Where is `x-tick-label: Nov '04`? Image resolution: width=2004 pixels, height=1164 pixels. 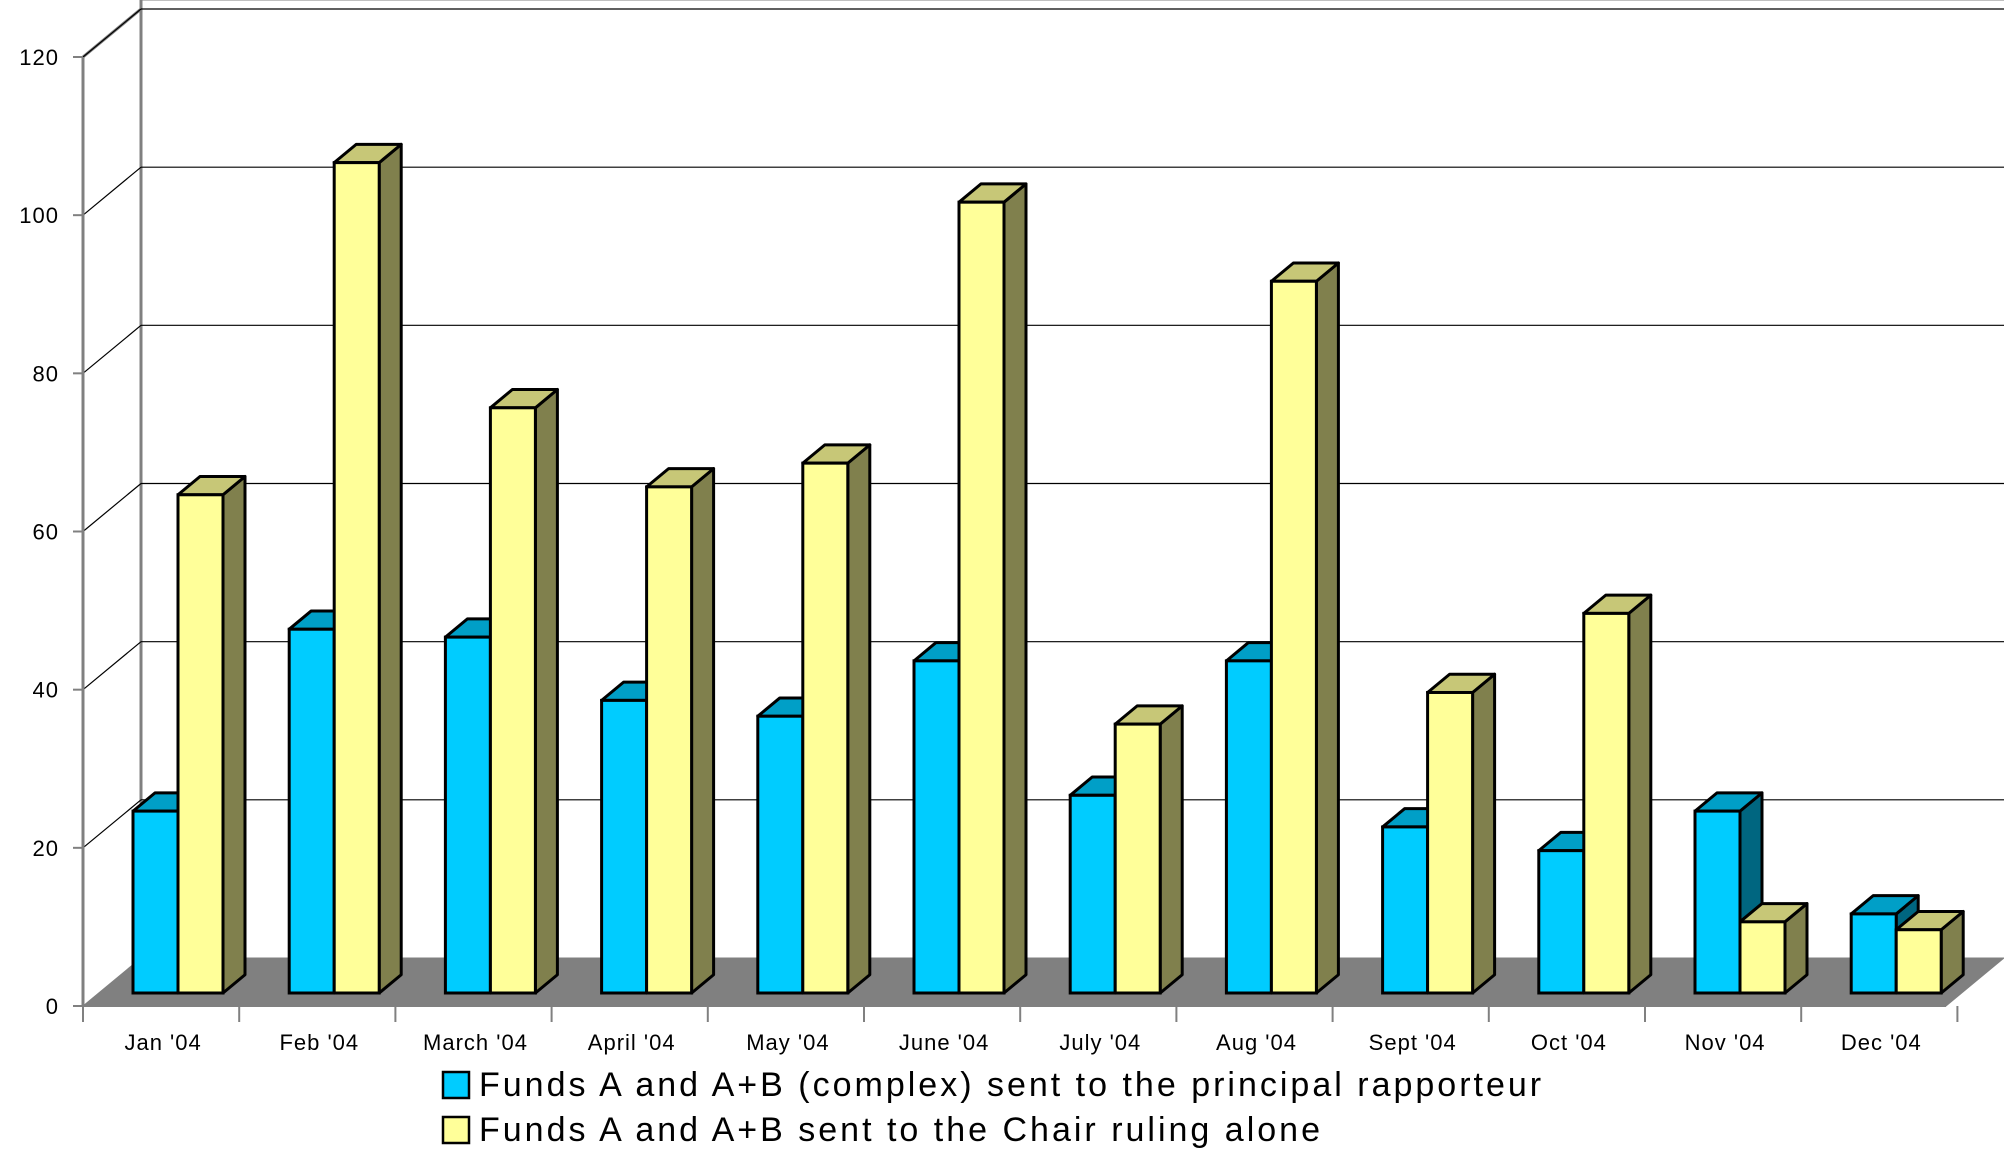
x-tick-label: Nov '04 is located at coordinates (1725, 1042).